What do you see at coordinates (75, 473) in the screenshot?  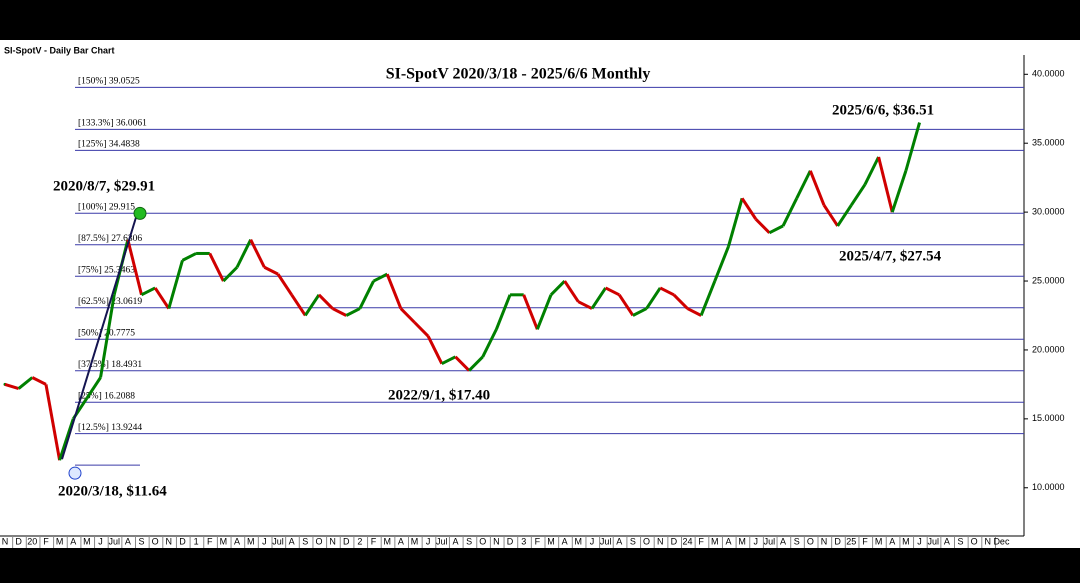 I see `low-marker` at bounding box center [75, 473].